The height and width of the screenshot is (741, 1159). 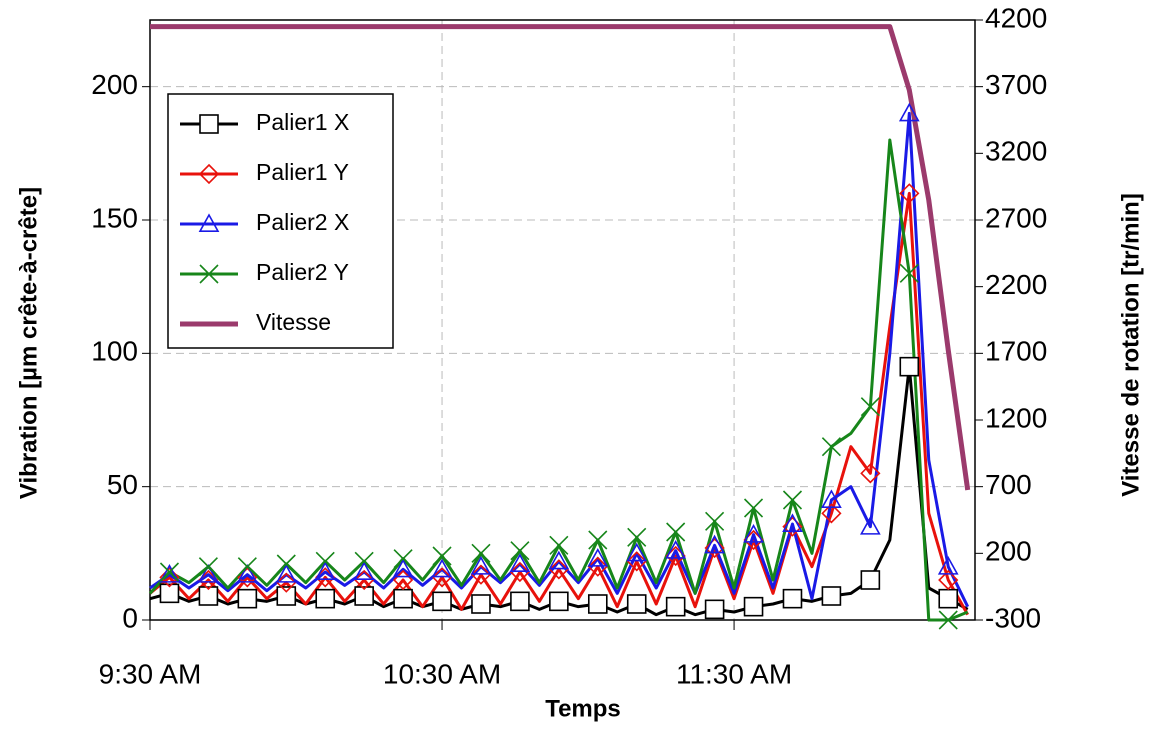 What do you see at coordinates (1016, 417) in the screenshot?
I see `y2-tick-label: 1200` at bounding box center [1016, 417].